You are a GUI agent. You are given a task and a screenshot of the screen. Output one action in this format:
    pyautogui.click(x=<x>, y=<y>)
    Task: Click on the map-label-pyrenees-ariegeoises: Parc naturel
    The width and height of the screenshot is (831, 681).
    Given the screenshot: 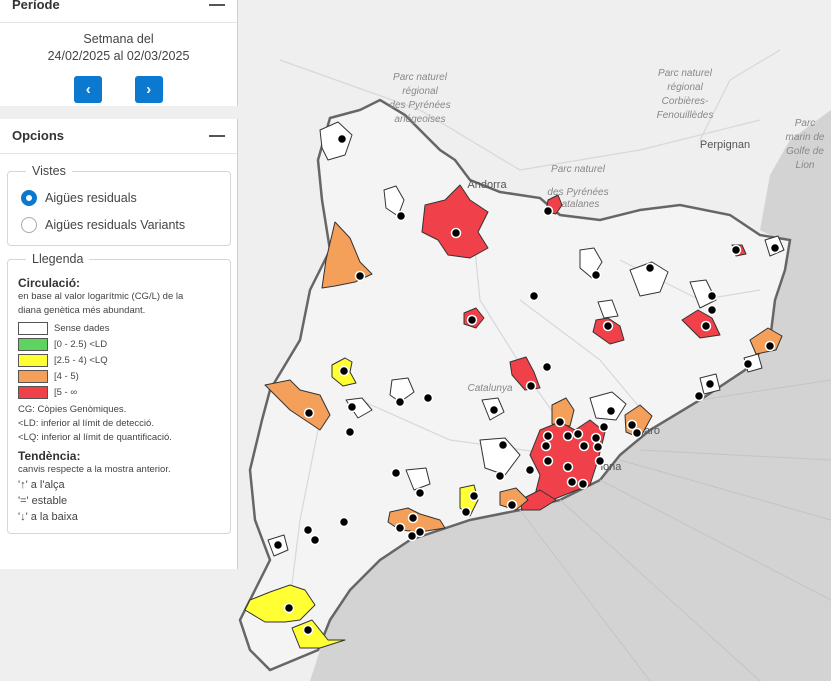 What is the action you would take?
    pyautogui.click(x=420, y=77)
    